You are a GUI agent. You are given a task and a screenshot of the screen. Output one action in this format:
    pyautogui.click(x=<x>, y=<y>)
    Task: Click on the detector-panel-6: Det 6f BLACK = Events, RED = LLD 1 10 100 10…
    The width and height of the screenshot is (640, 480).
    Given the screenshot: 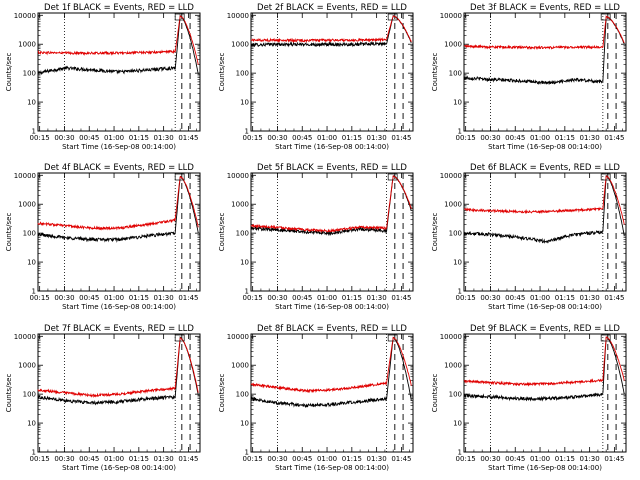 What is the action you would take?
    pyautogui.click(x=529, y=237)
    